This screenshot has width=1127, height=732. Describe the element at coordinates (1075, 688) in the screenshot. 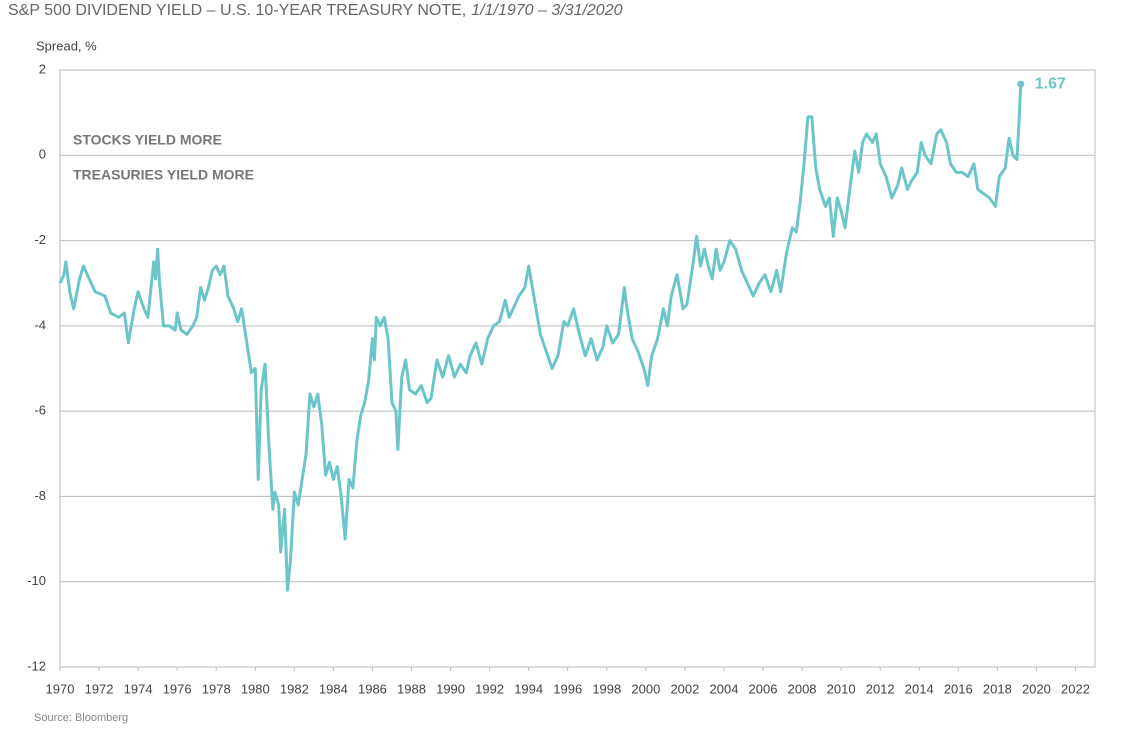

I see `x-tick-label: 2022` at that location.